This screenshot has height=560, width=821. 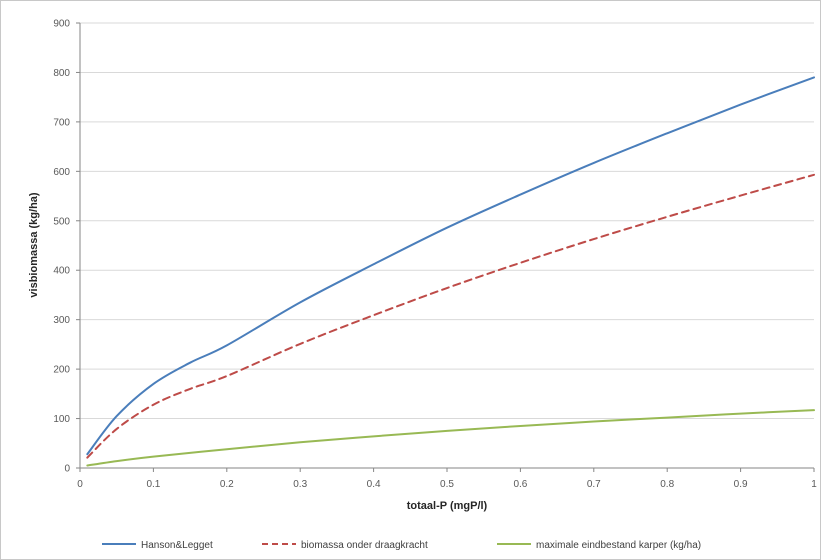 I want to click on x-tick-label: 1, so click(x=814, y=484).